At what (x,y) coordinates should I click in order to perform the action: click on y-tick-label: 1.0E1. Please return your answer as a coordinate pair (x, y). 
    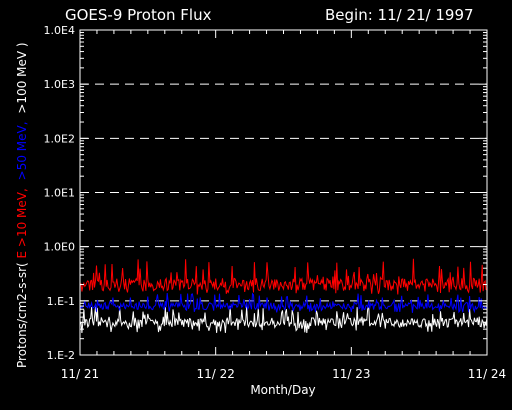
    Looking at the image, I should click on (59, 193).